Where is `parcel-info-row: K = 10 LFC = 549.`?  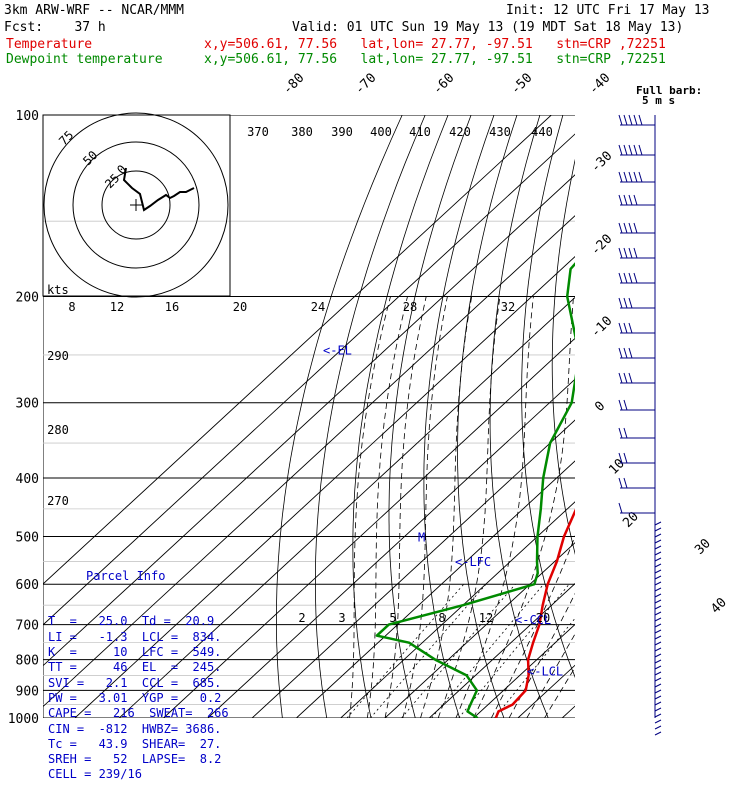 parcel-info-row: K = 10 LFC = 549. is located at coordinates (144, 652).